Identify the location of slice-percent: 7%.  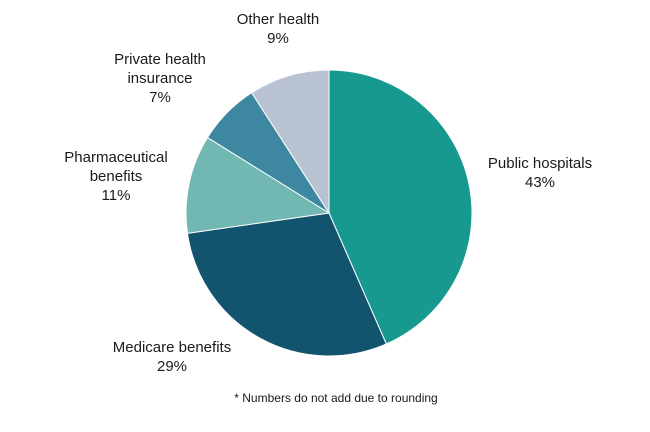
(160, 97).